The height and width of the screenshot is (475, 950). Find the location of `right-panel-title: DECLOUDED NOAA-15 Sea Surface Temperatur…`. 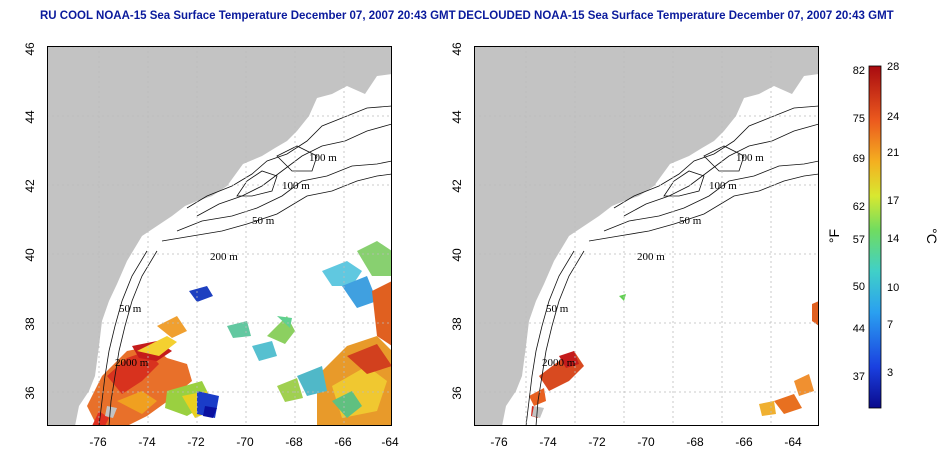

right-panel-title: DECLOUDED NOAA-15 Sea Surface Temperatur… is located at coordinates (676, 16).